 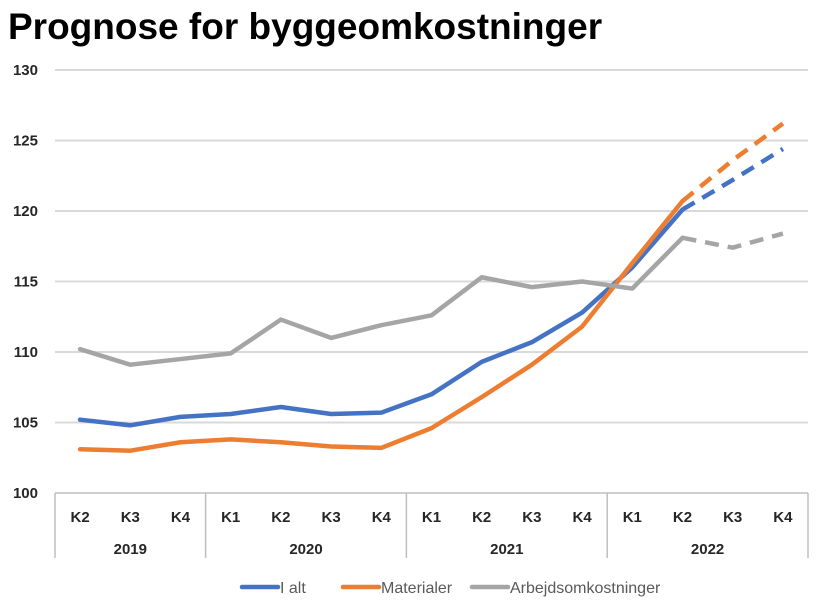 What do you see at coordinates (417, 588) in the screenshot?
I see `legend-label-materialer: Materialer` at bounding box center [417, 588].